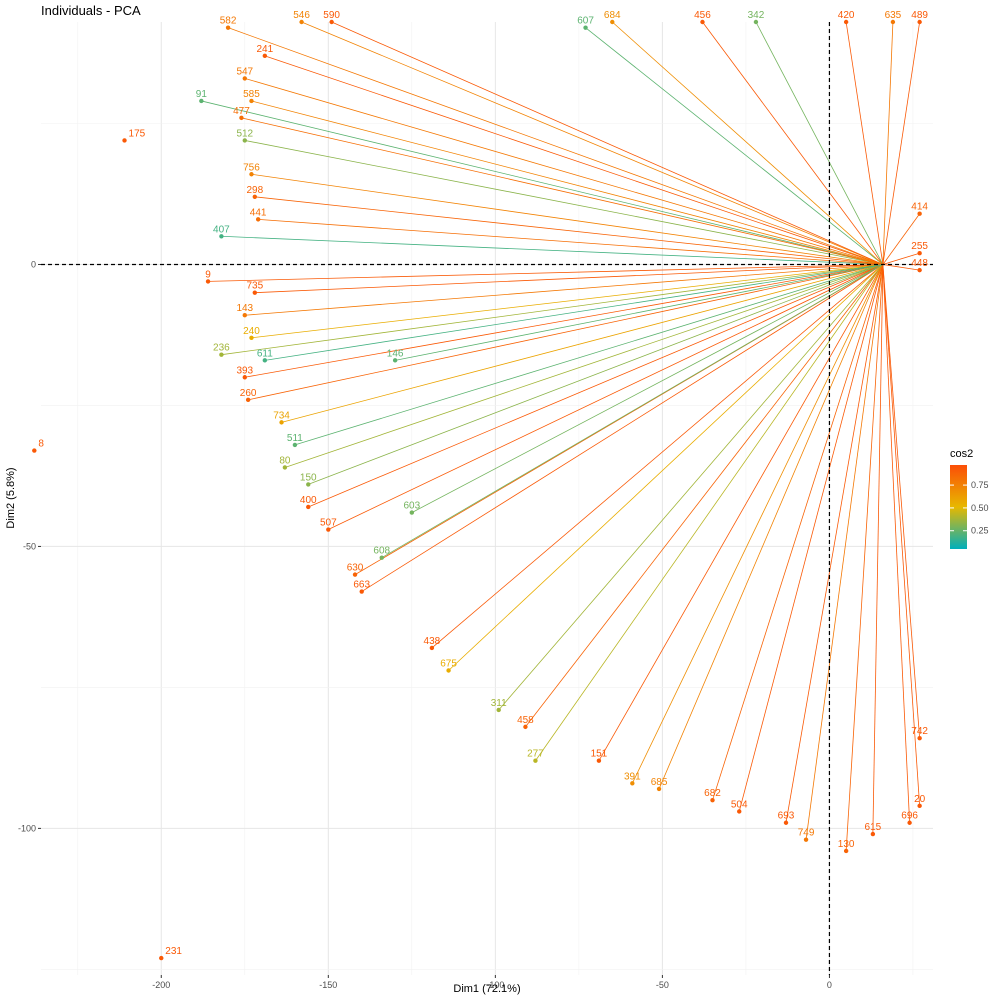 This screenshot has width=1000, height=1000. I want to click on point-label: 590, so click(331, 15).